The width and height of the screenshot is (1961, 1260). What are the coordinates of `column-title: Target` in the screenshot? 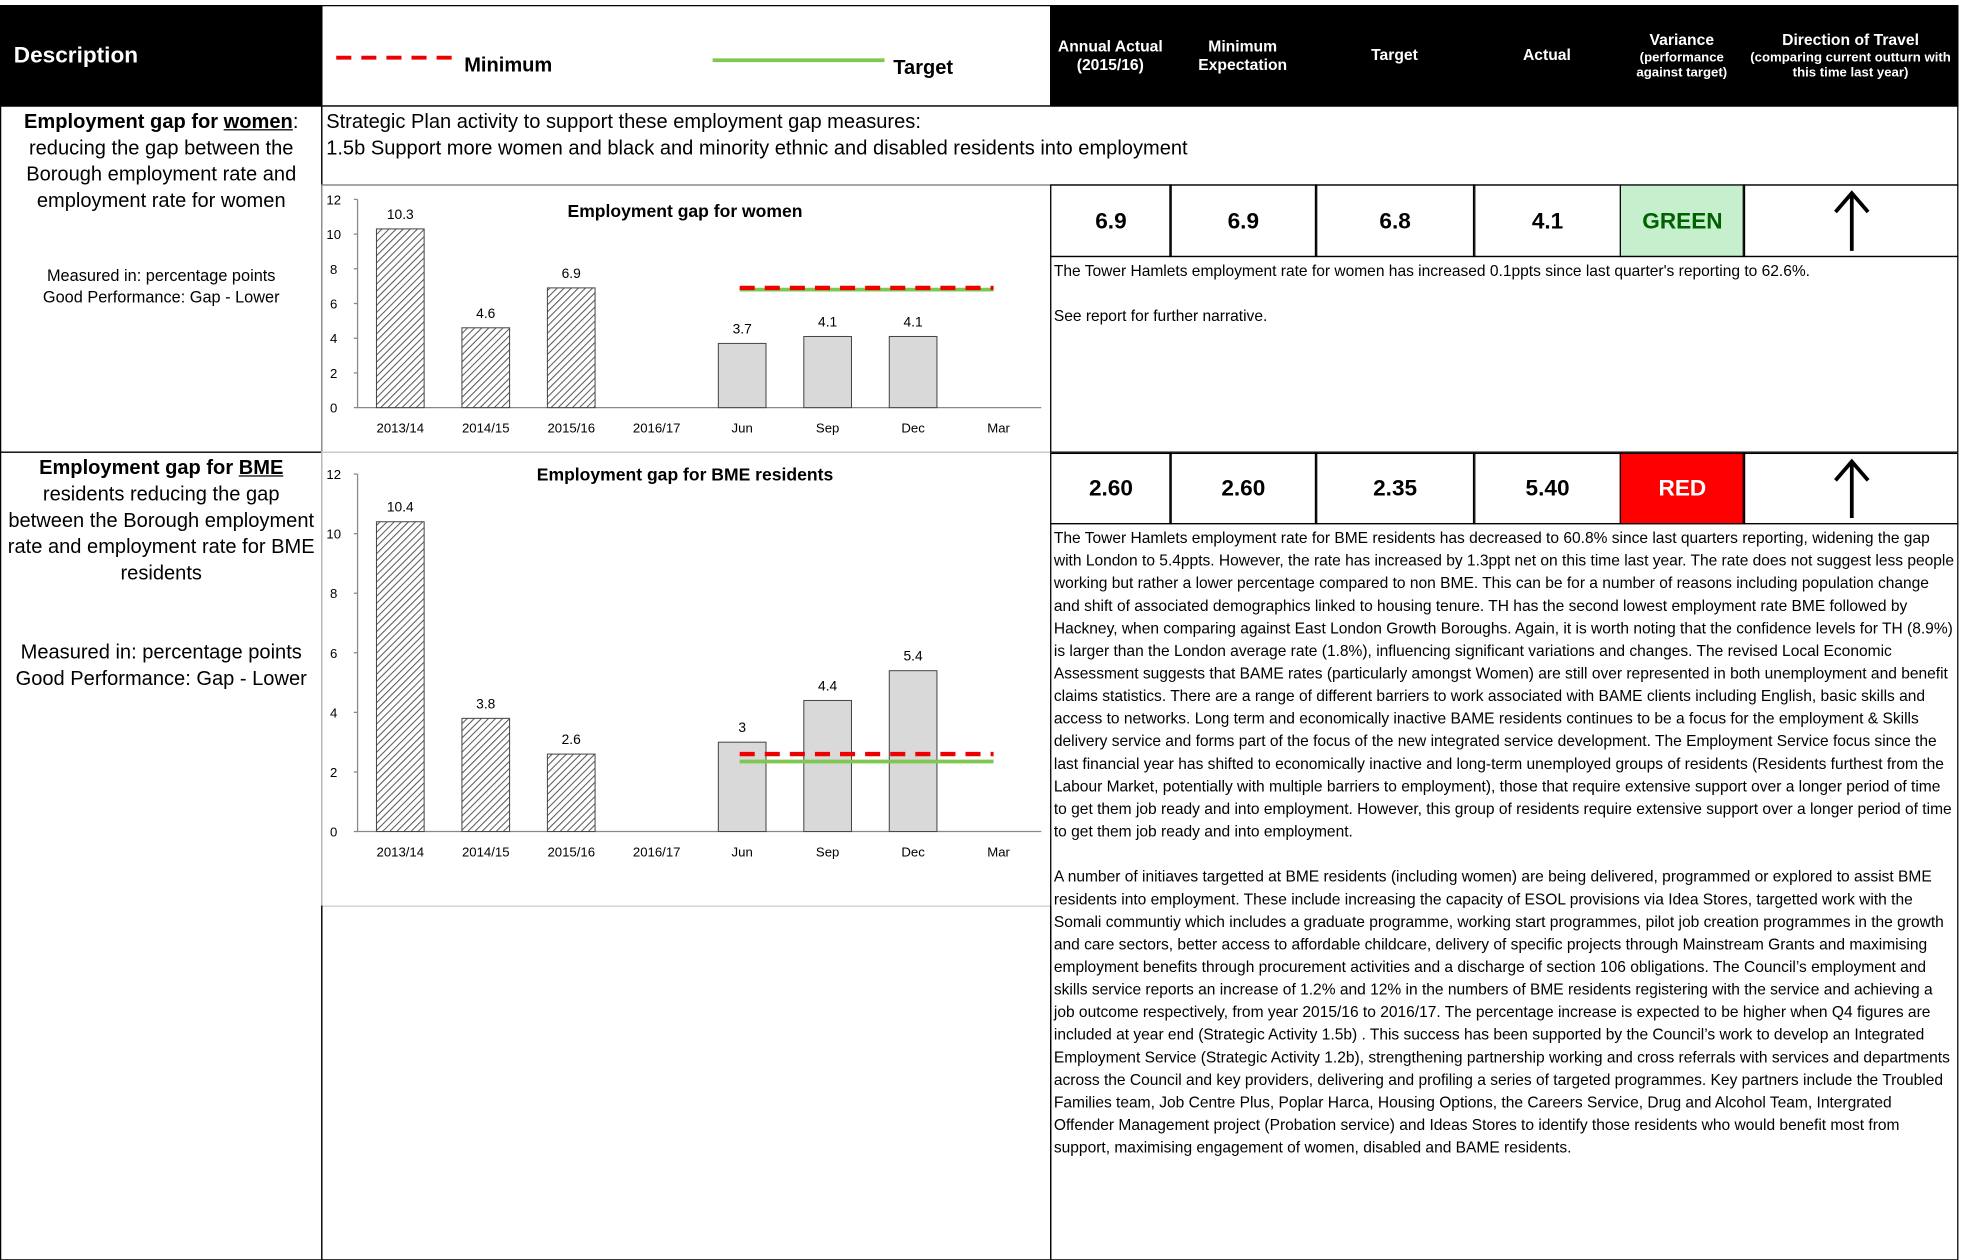 It's located at (1394, 55).